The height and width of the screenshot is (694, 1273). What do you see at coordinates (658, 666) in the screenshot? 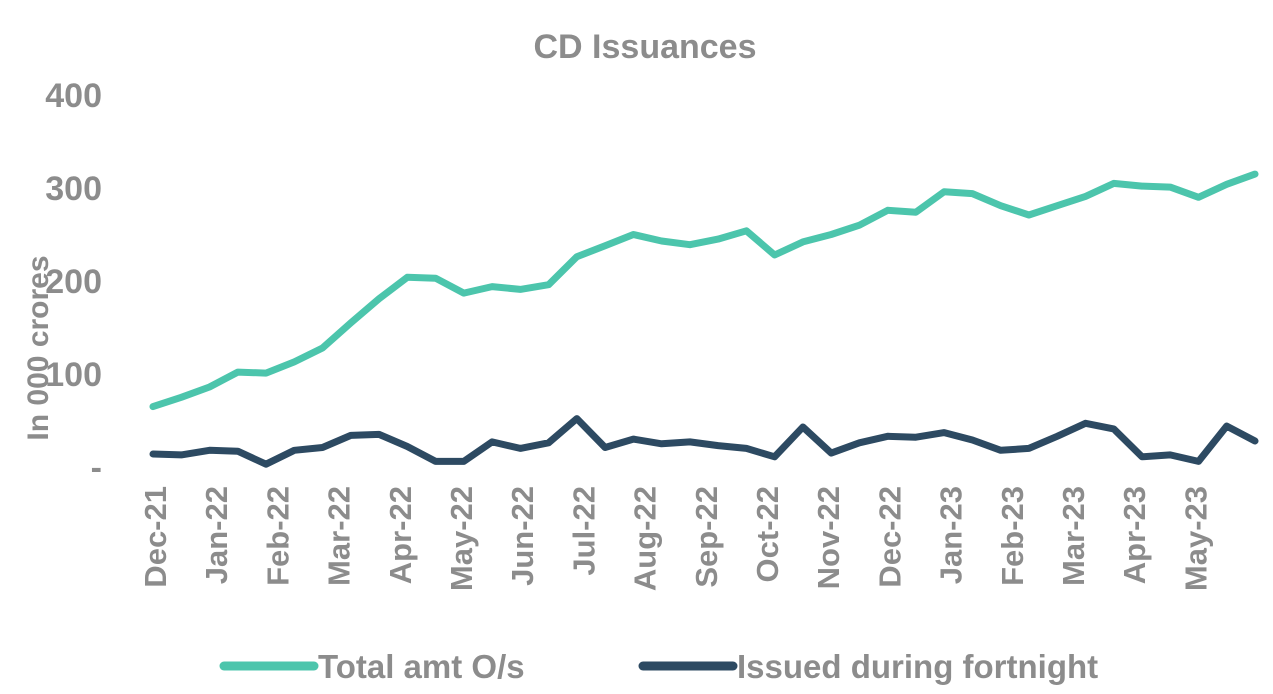
I see `legend: Total amt O/s Issued during fortnight` at bounding box center [658, 666].